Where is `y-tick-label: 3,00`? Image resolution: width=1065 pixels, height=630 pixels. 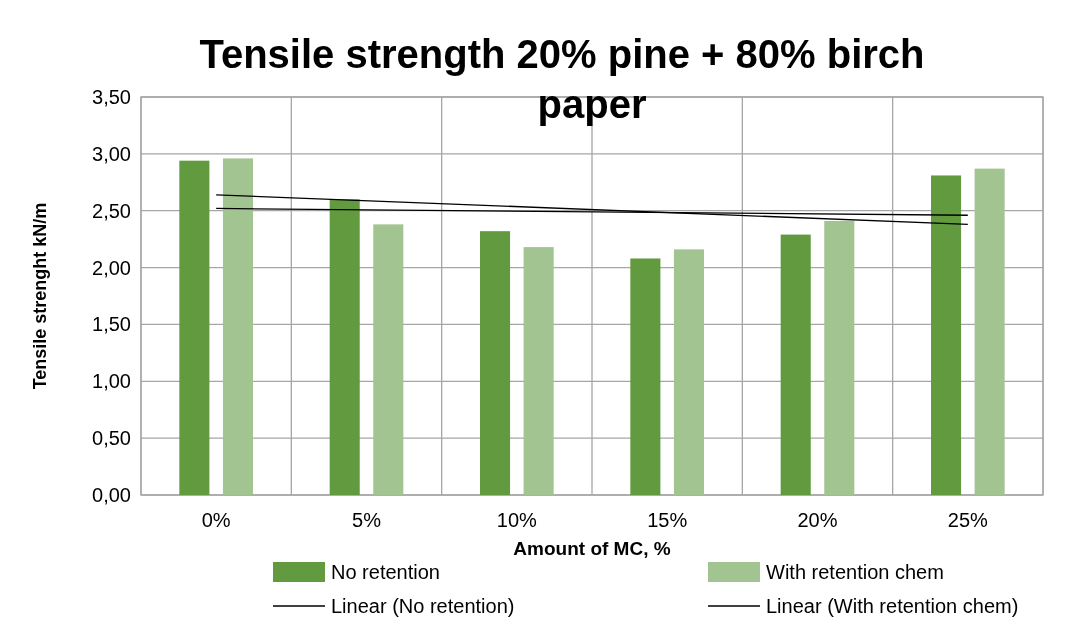 y-tick-label: 3,00 is located at coordinates (111, 153).